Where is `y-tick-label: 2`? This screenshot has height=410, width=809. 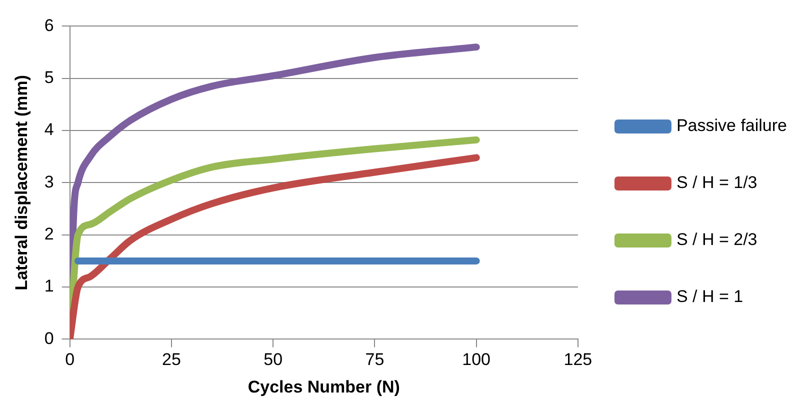 y-tick-label: 2 is located at coordinates (49, 234).